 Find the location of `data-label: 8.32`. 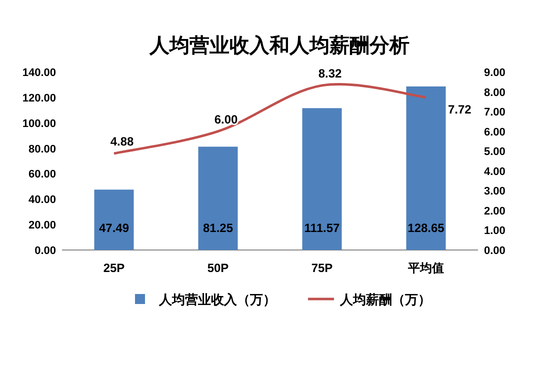

data-label: 8.32 is located at coordinates (330, 73).